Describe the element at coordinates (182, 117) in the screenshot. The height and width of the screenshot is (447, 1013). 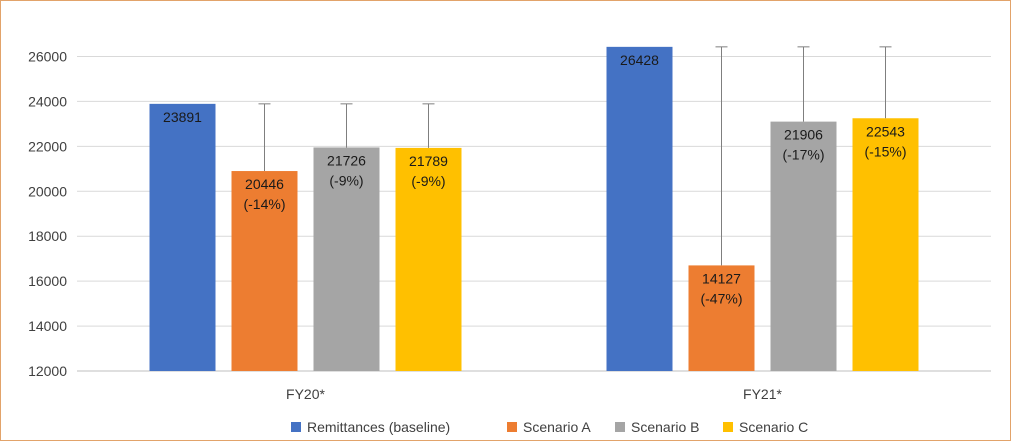
I see `data-label: 23891` at that location.